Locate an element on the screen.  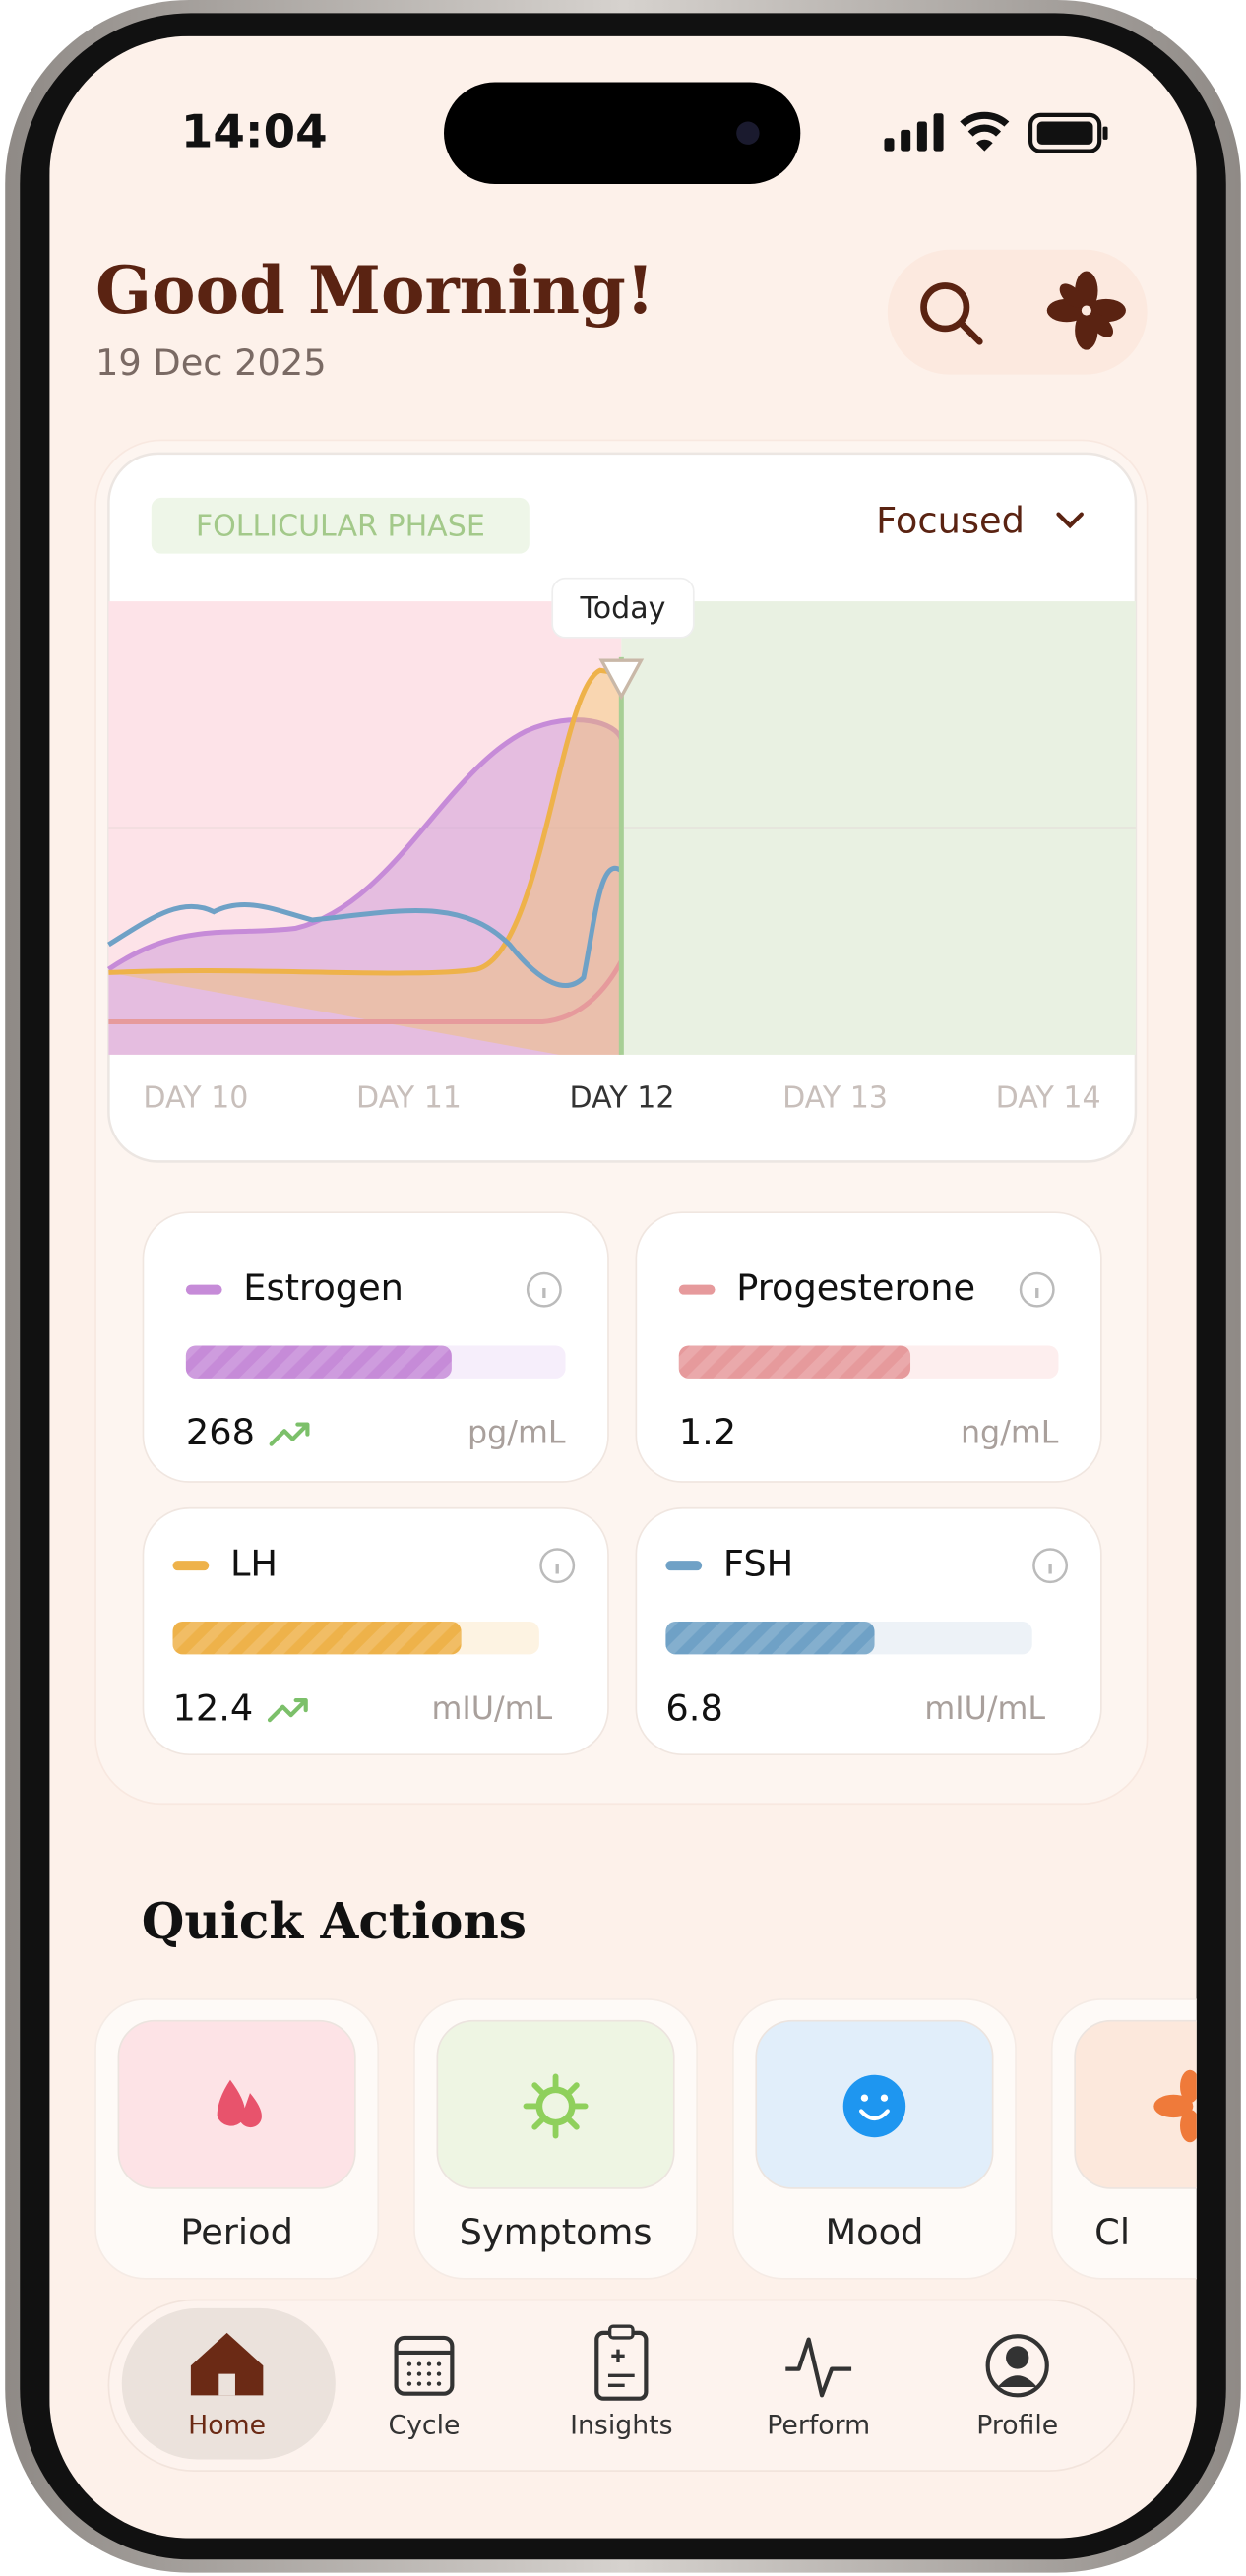
hormone-value: 268 is located at coordinates (221, 1432).